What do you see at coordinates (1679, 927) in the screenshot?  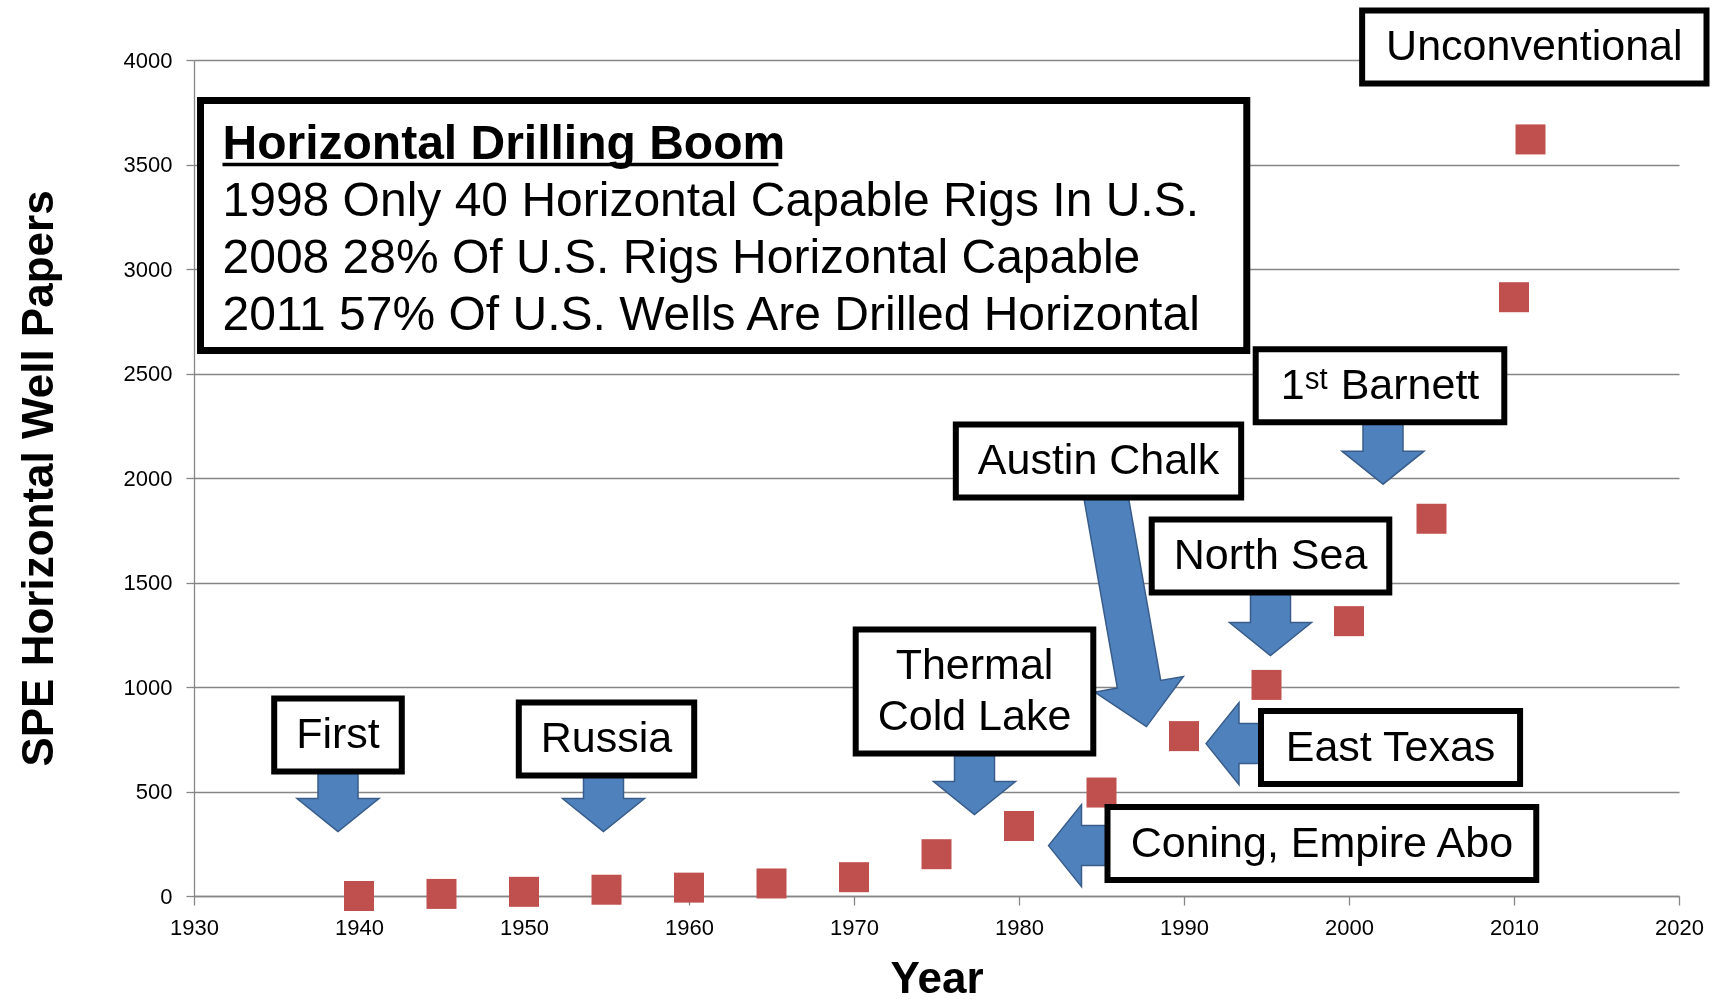 I see `x-tick-label: 2020` at bounding box center [1679, 927].